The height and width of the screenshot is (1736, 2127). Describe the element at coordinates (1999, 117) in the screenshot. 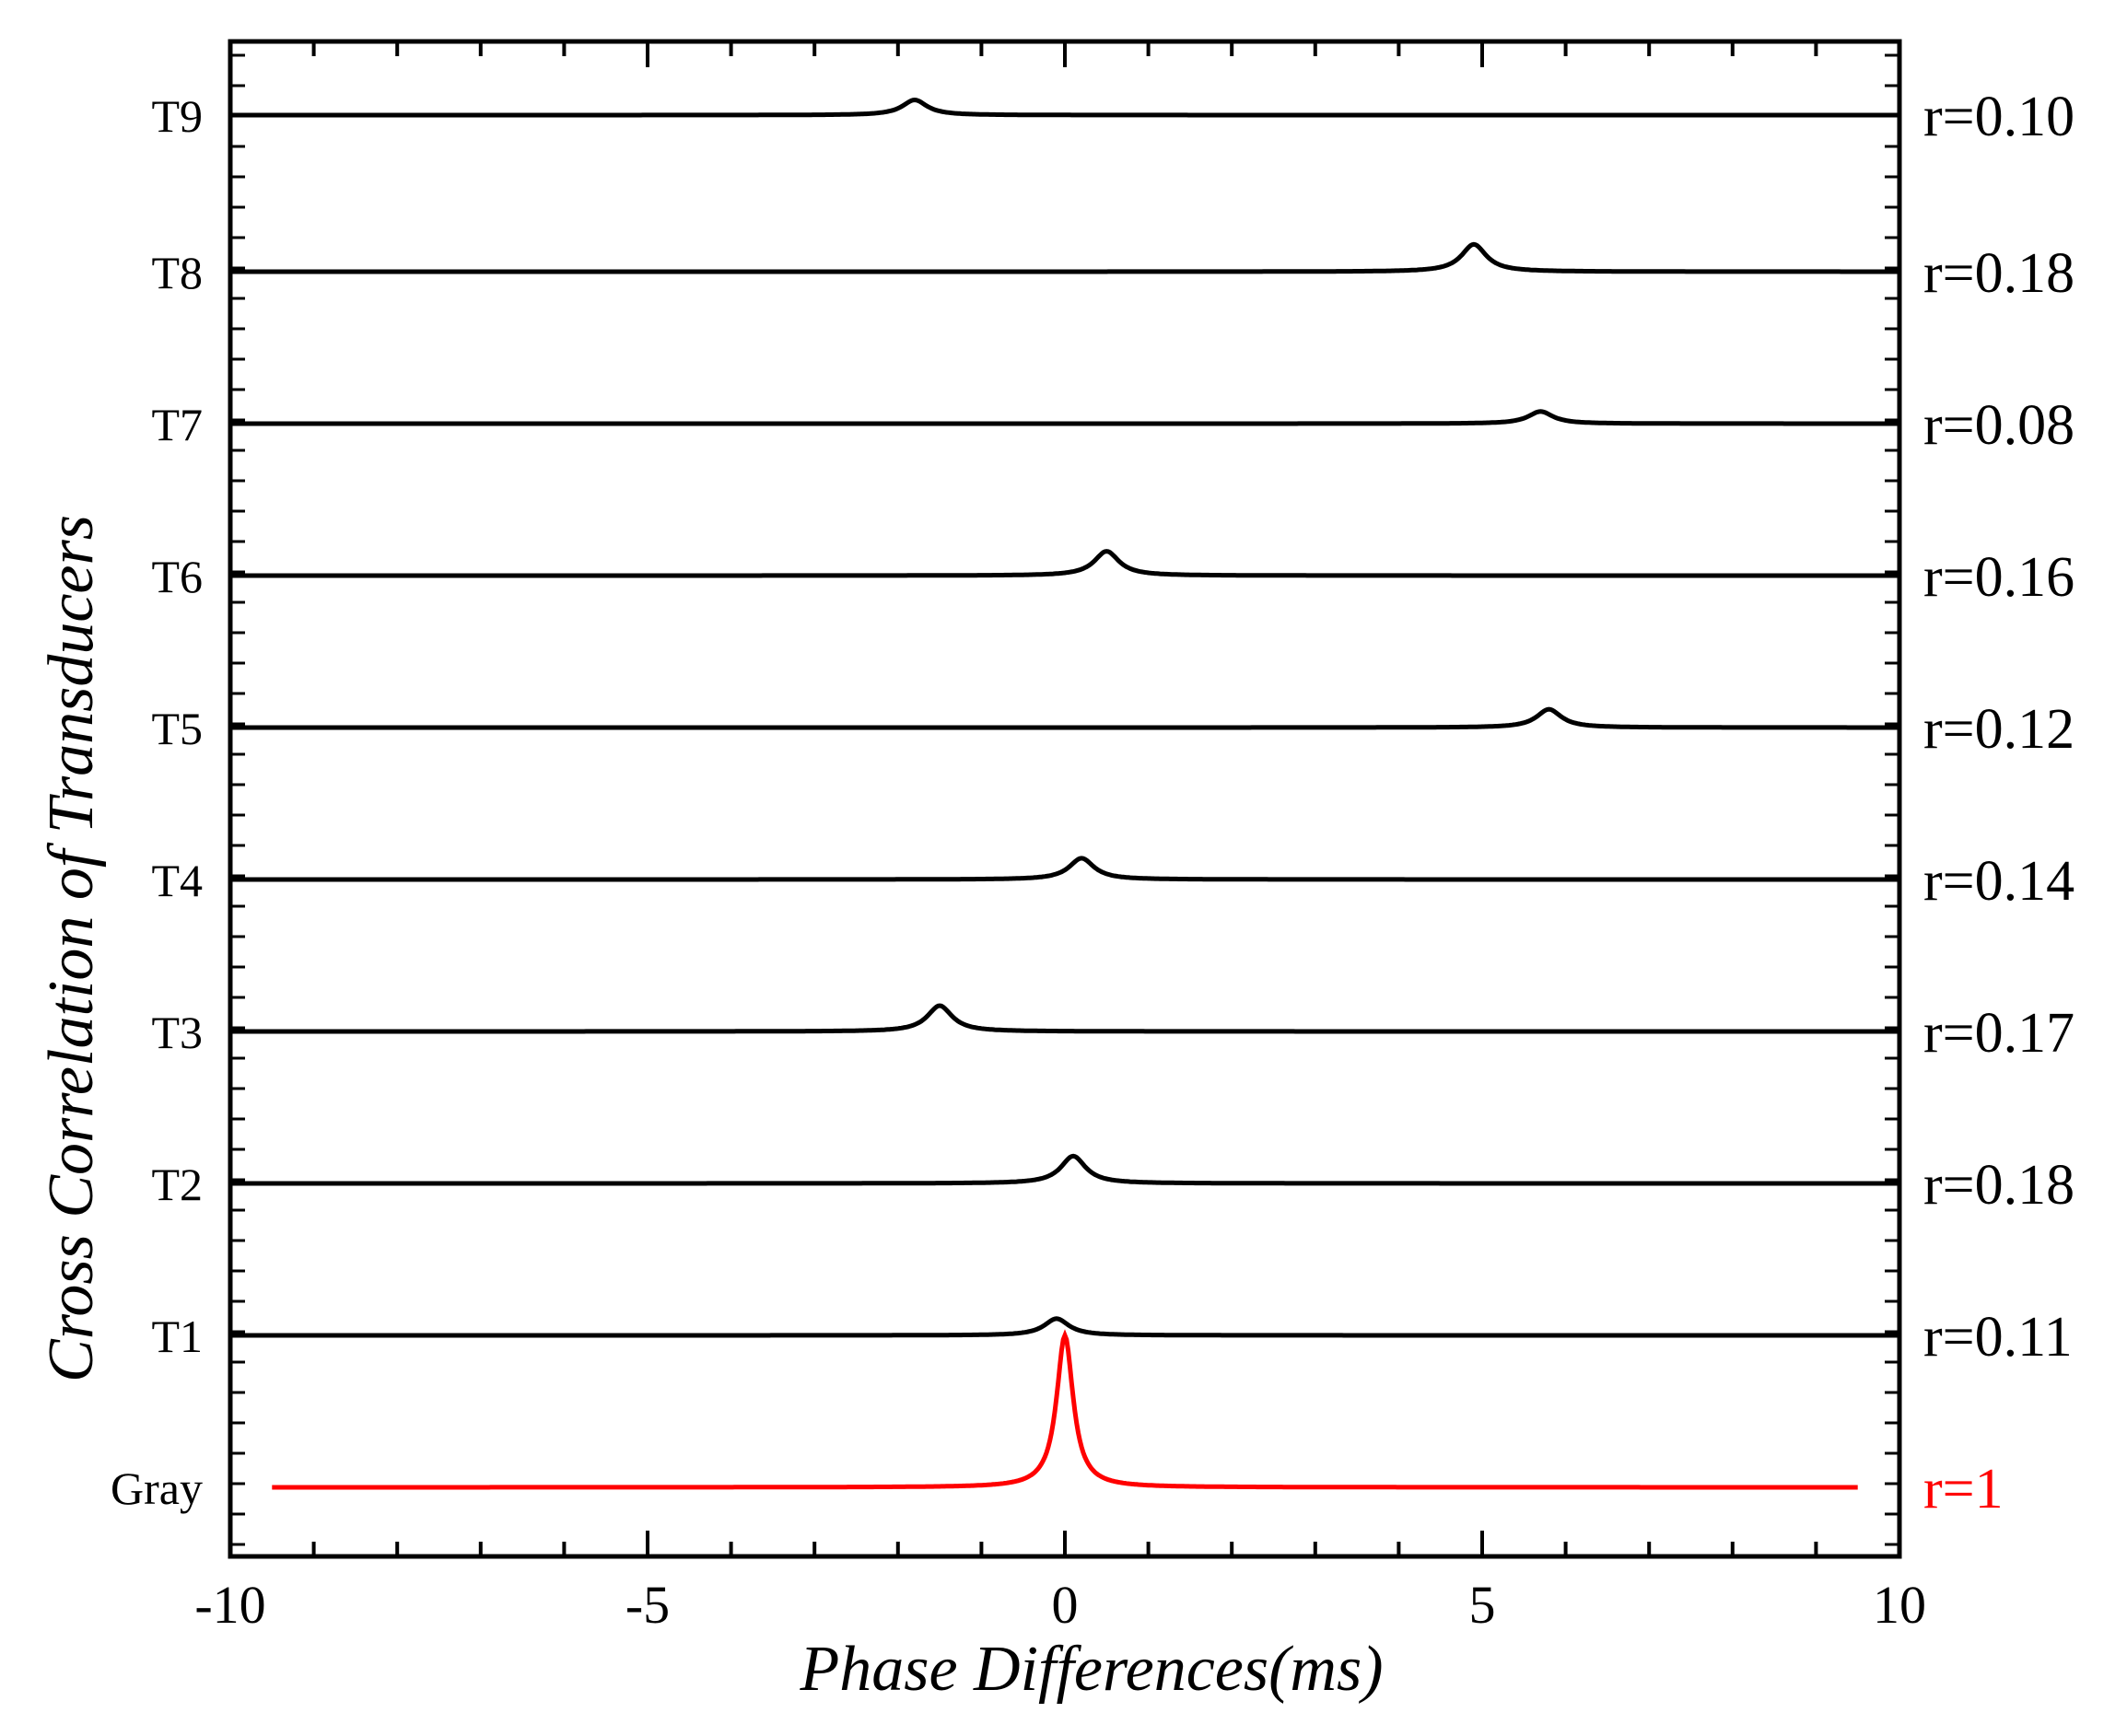

I see `r-label-t9: r=0.10` at that location.